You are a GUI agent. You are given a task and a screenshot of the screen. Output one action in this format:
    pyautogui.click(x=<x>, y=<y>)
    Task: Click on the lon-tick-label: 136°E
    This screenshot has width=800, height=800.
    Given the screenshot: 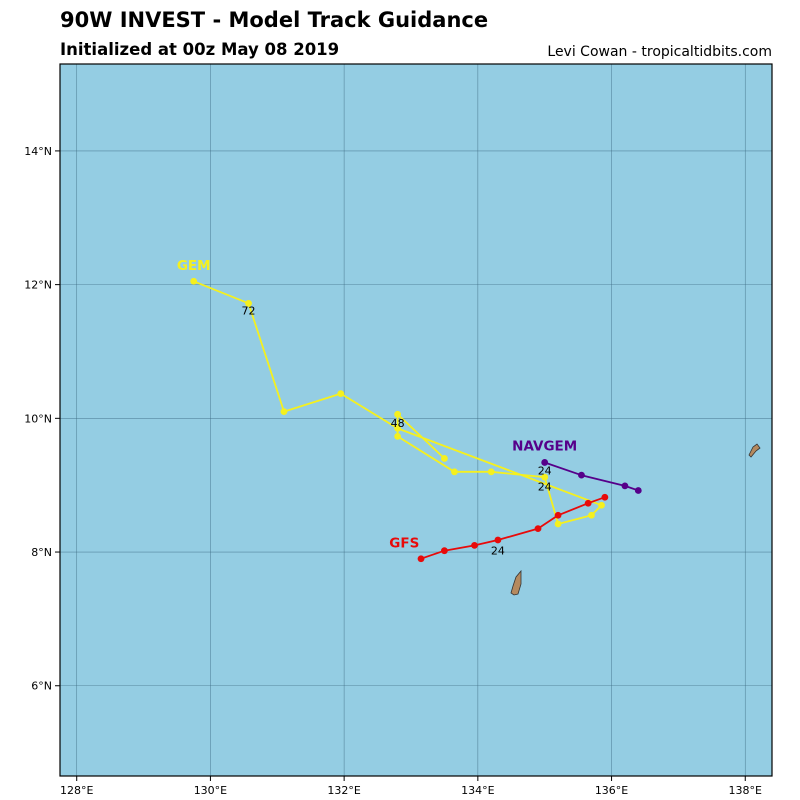 What is the action you would take?
    pyautogui.click(x=611, y=790)
    